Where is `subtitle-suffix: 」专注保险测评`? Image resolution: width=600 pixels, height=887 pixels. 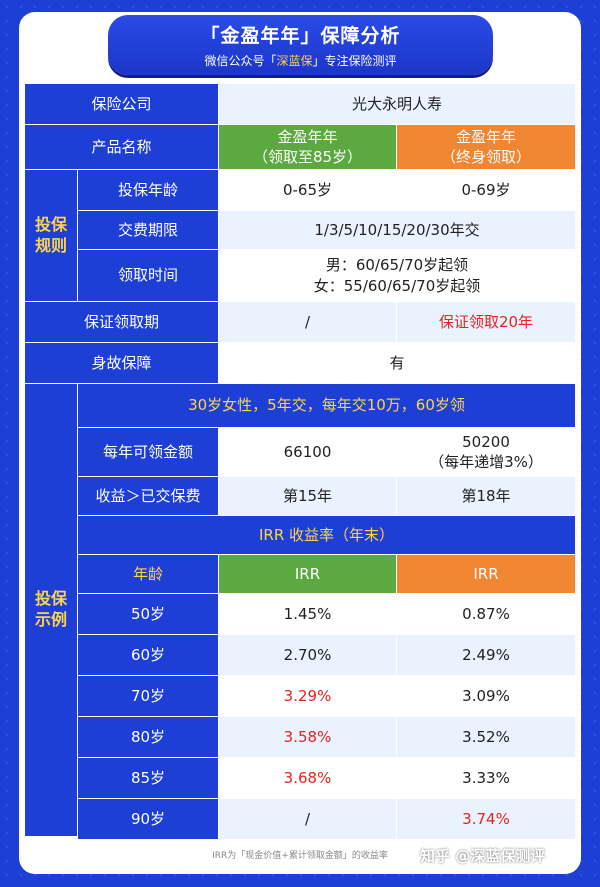 subtitle-suffix: 」专注保险测评 is located at coordinates (354, 61).